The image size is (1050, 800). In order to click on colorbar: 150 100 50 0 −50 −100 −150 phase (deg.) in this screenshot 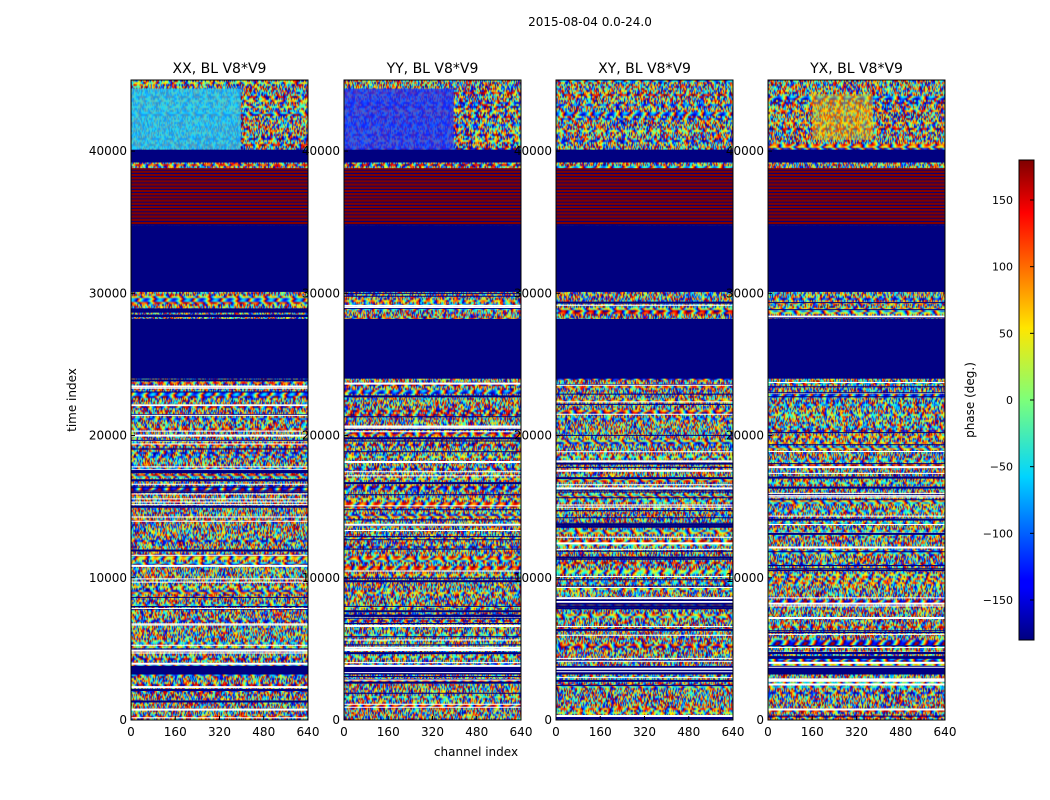, I will do `click(999, 400)`.